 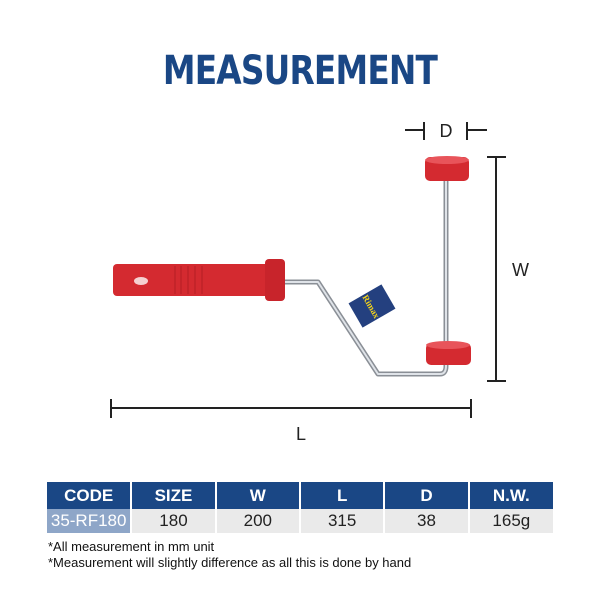 I want to click on table-header-row: CODE SIZE W L D N.W., so click(x=300, y=495).